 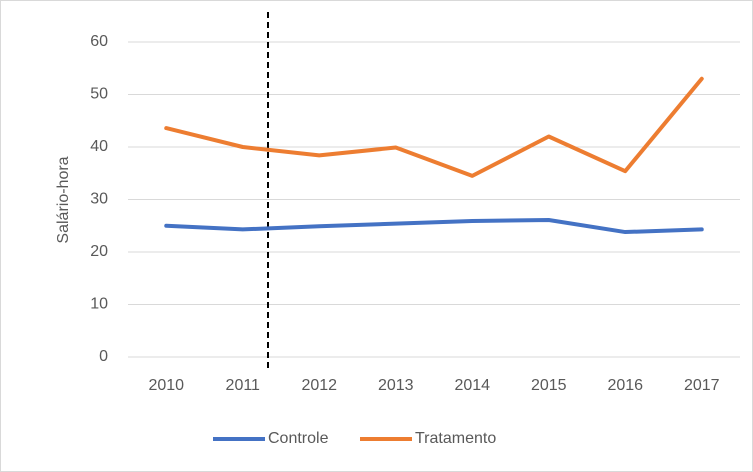 What do you see at coordinates (99, 41) in the screenshot?
I see `y-tick-label: 60` at bounding box center [99, 41].